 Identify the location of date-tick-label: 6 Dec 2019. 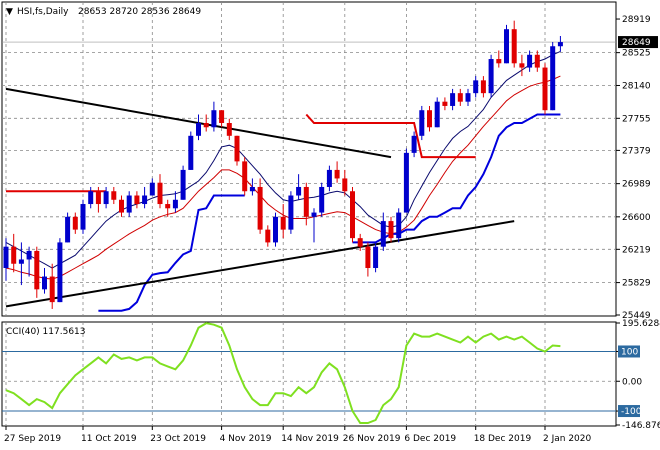
(430, 439).